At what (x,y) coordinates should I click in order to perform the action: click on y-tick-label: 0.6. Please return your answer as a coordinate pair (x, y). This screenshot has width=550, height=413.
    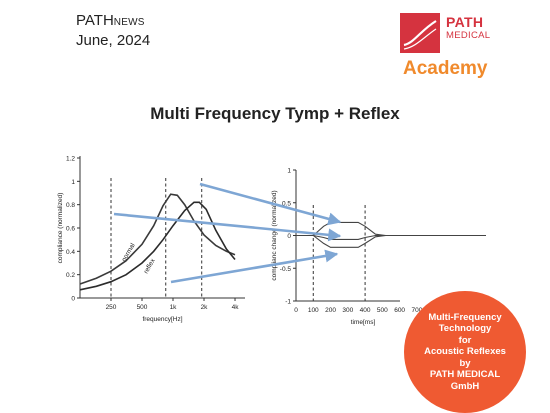
    Looking at the image, I should click on (70, 229).